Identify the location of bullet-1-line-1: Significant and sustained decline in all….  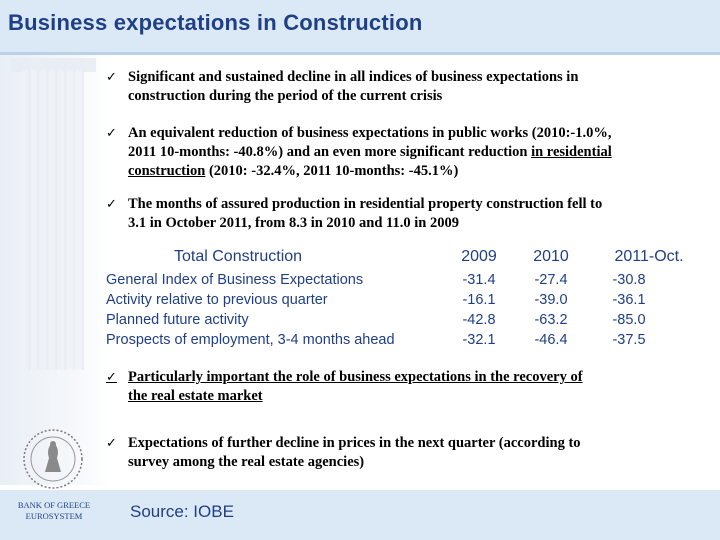
(353, 77).